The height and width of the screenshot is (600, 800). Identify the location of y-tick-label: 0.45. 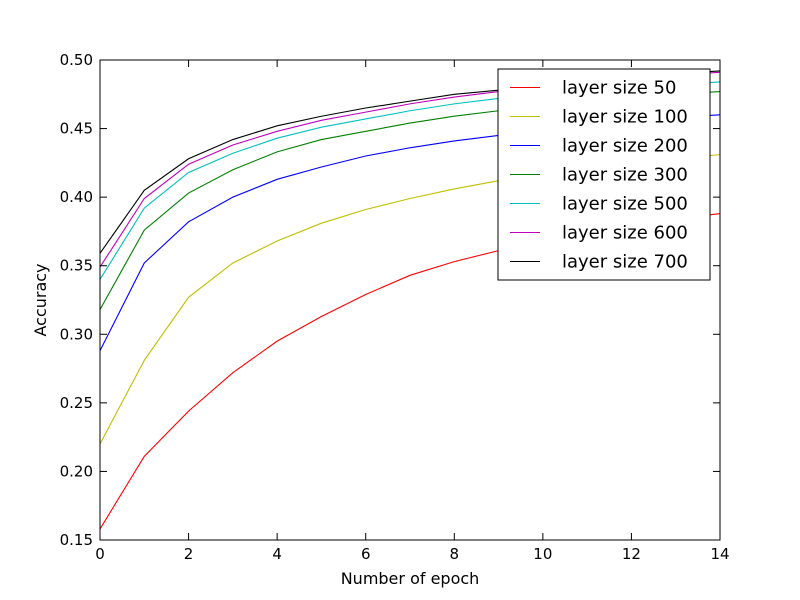
(76, 129).